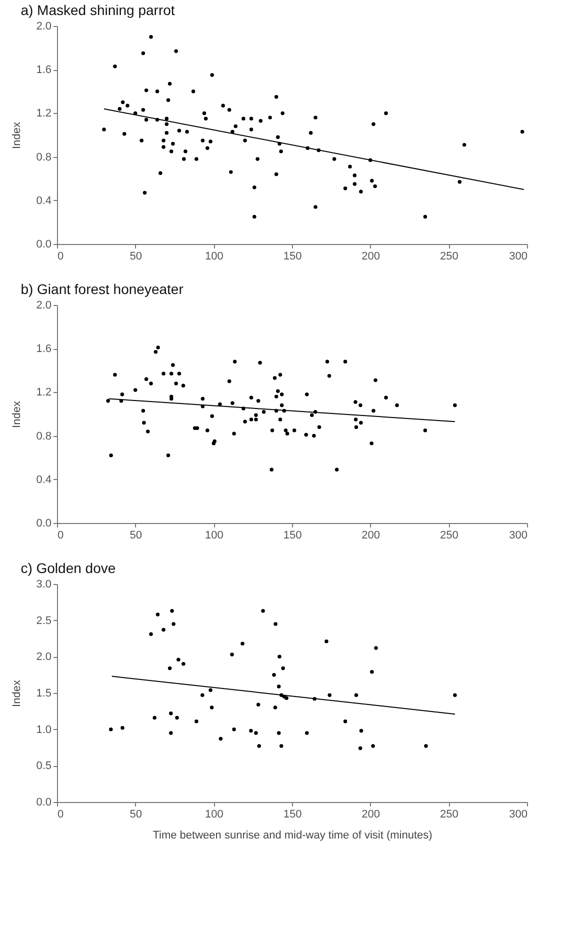 The width and height of the screenshot is (571, 926). I want to click on y-tick-label: 2.5, so click(44, 620).